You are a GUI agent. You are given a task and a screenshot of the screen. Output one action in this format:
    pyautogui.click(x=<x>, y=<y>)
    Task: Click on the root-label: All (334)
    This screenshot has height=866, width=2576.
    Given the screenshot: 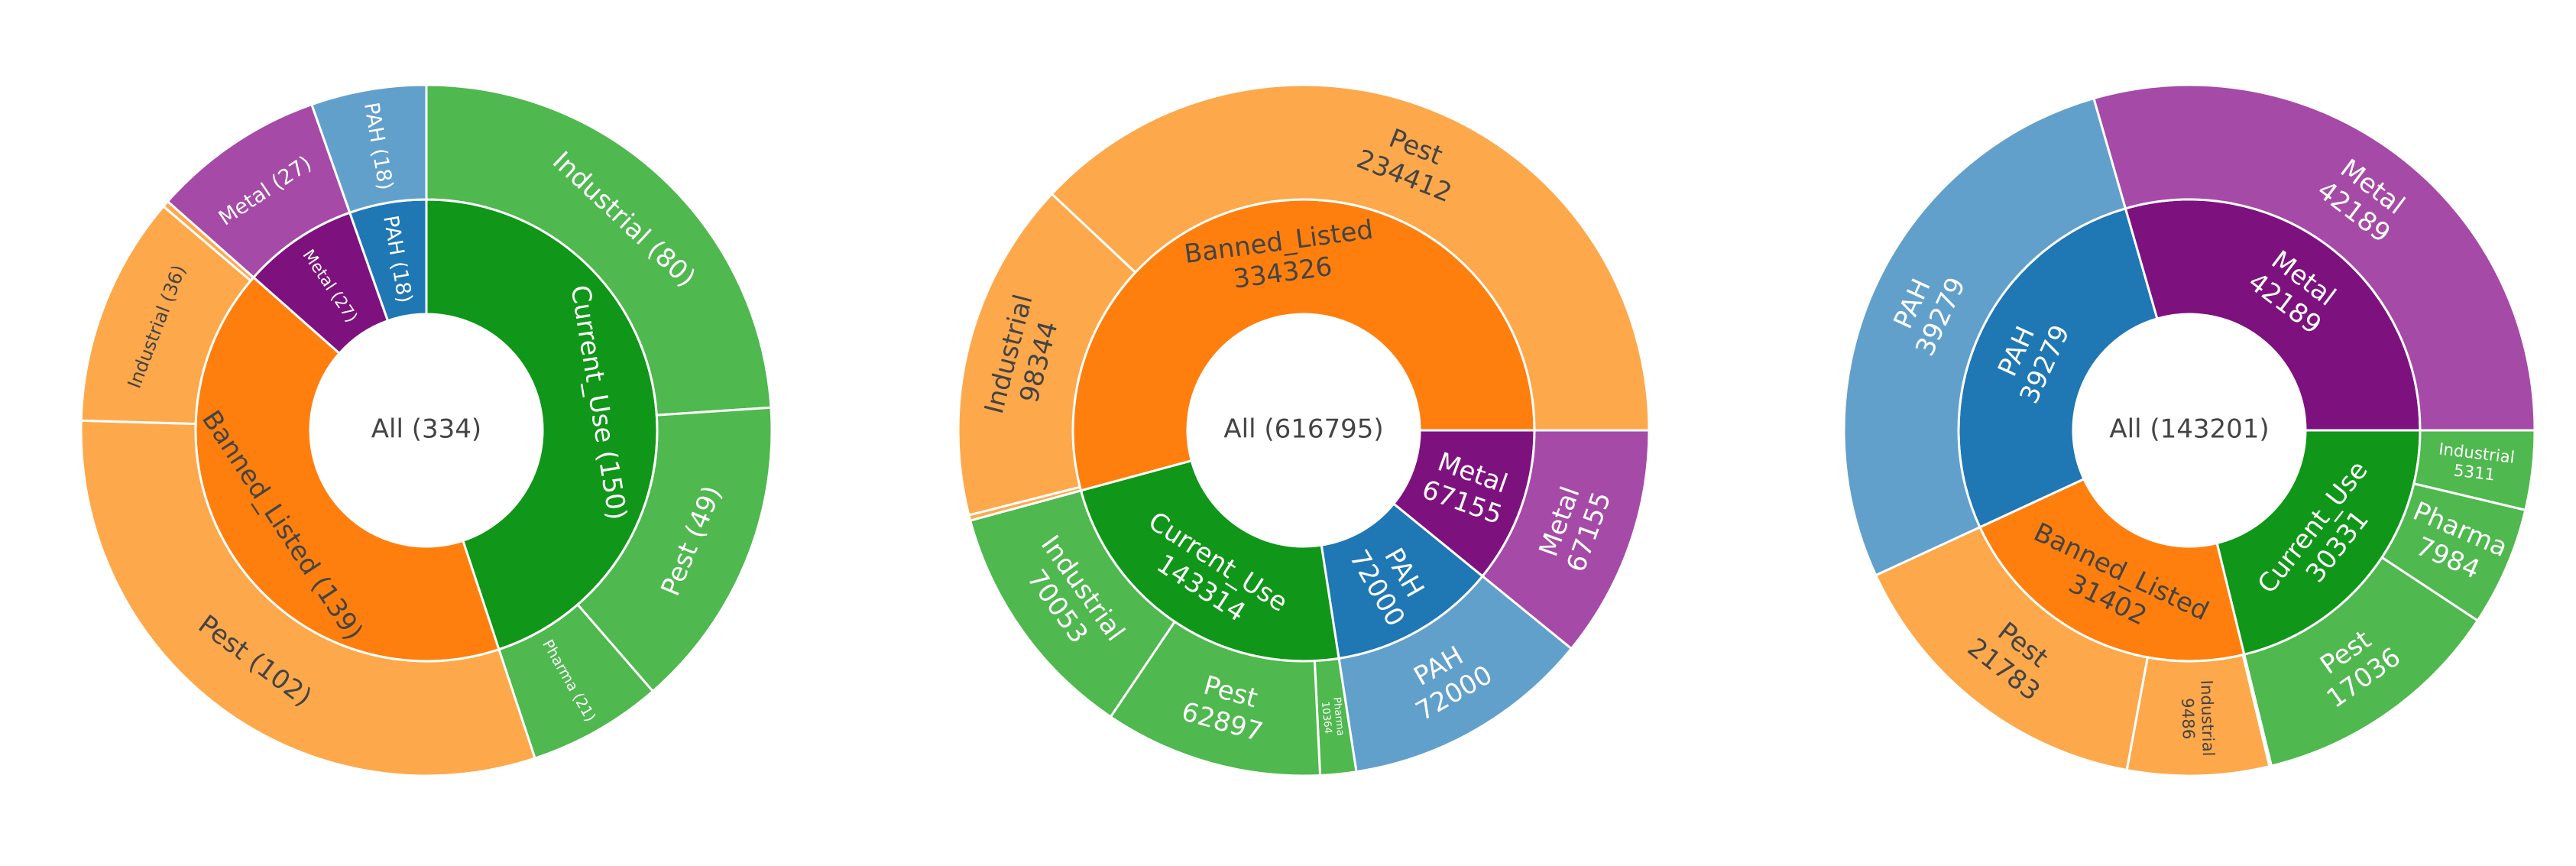 What is the action you would take?
    pyautogui.click(x=426, y=429)
    